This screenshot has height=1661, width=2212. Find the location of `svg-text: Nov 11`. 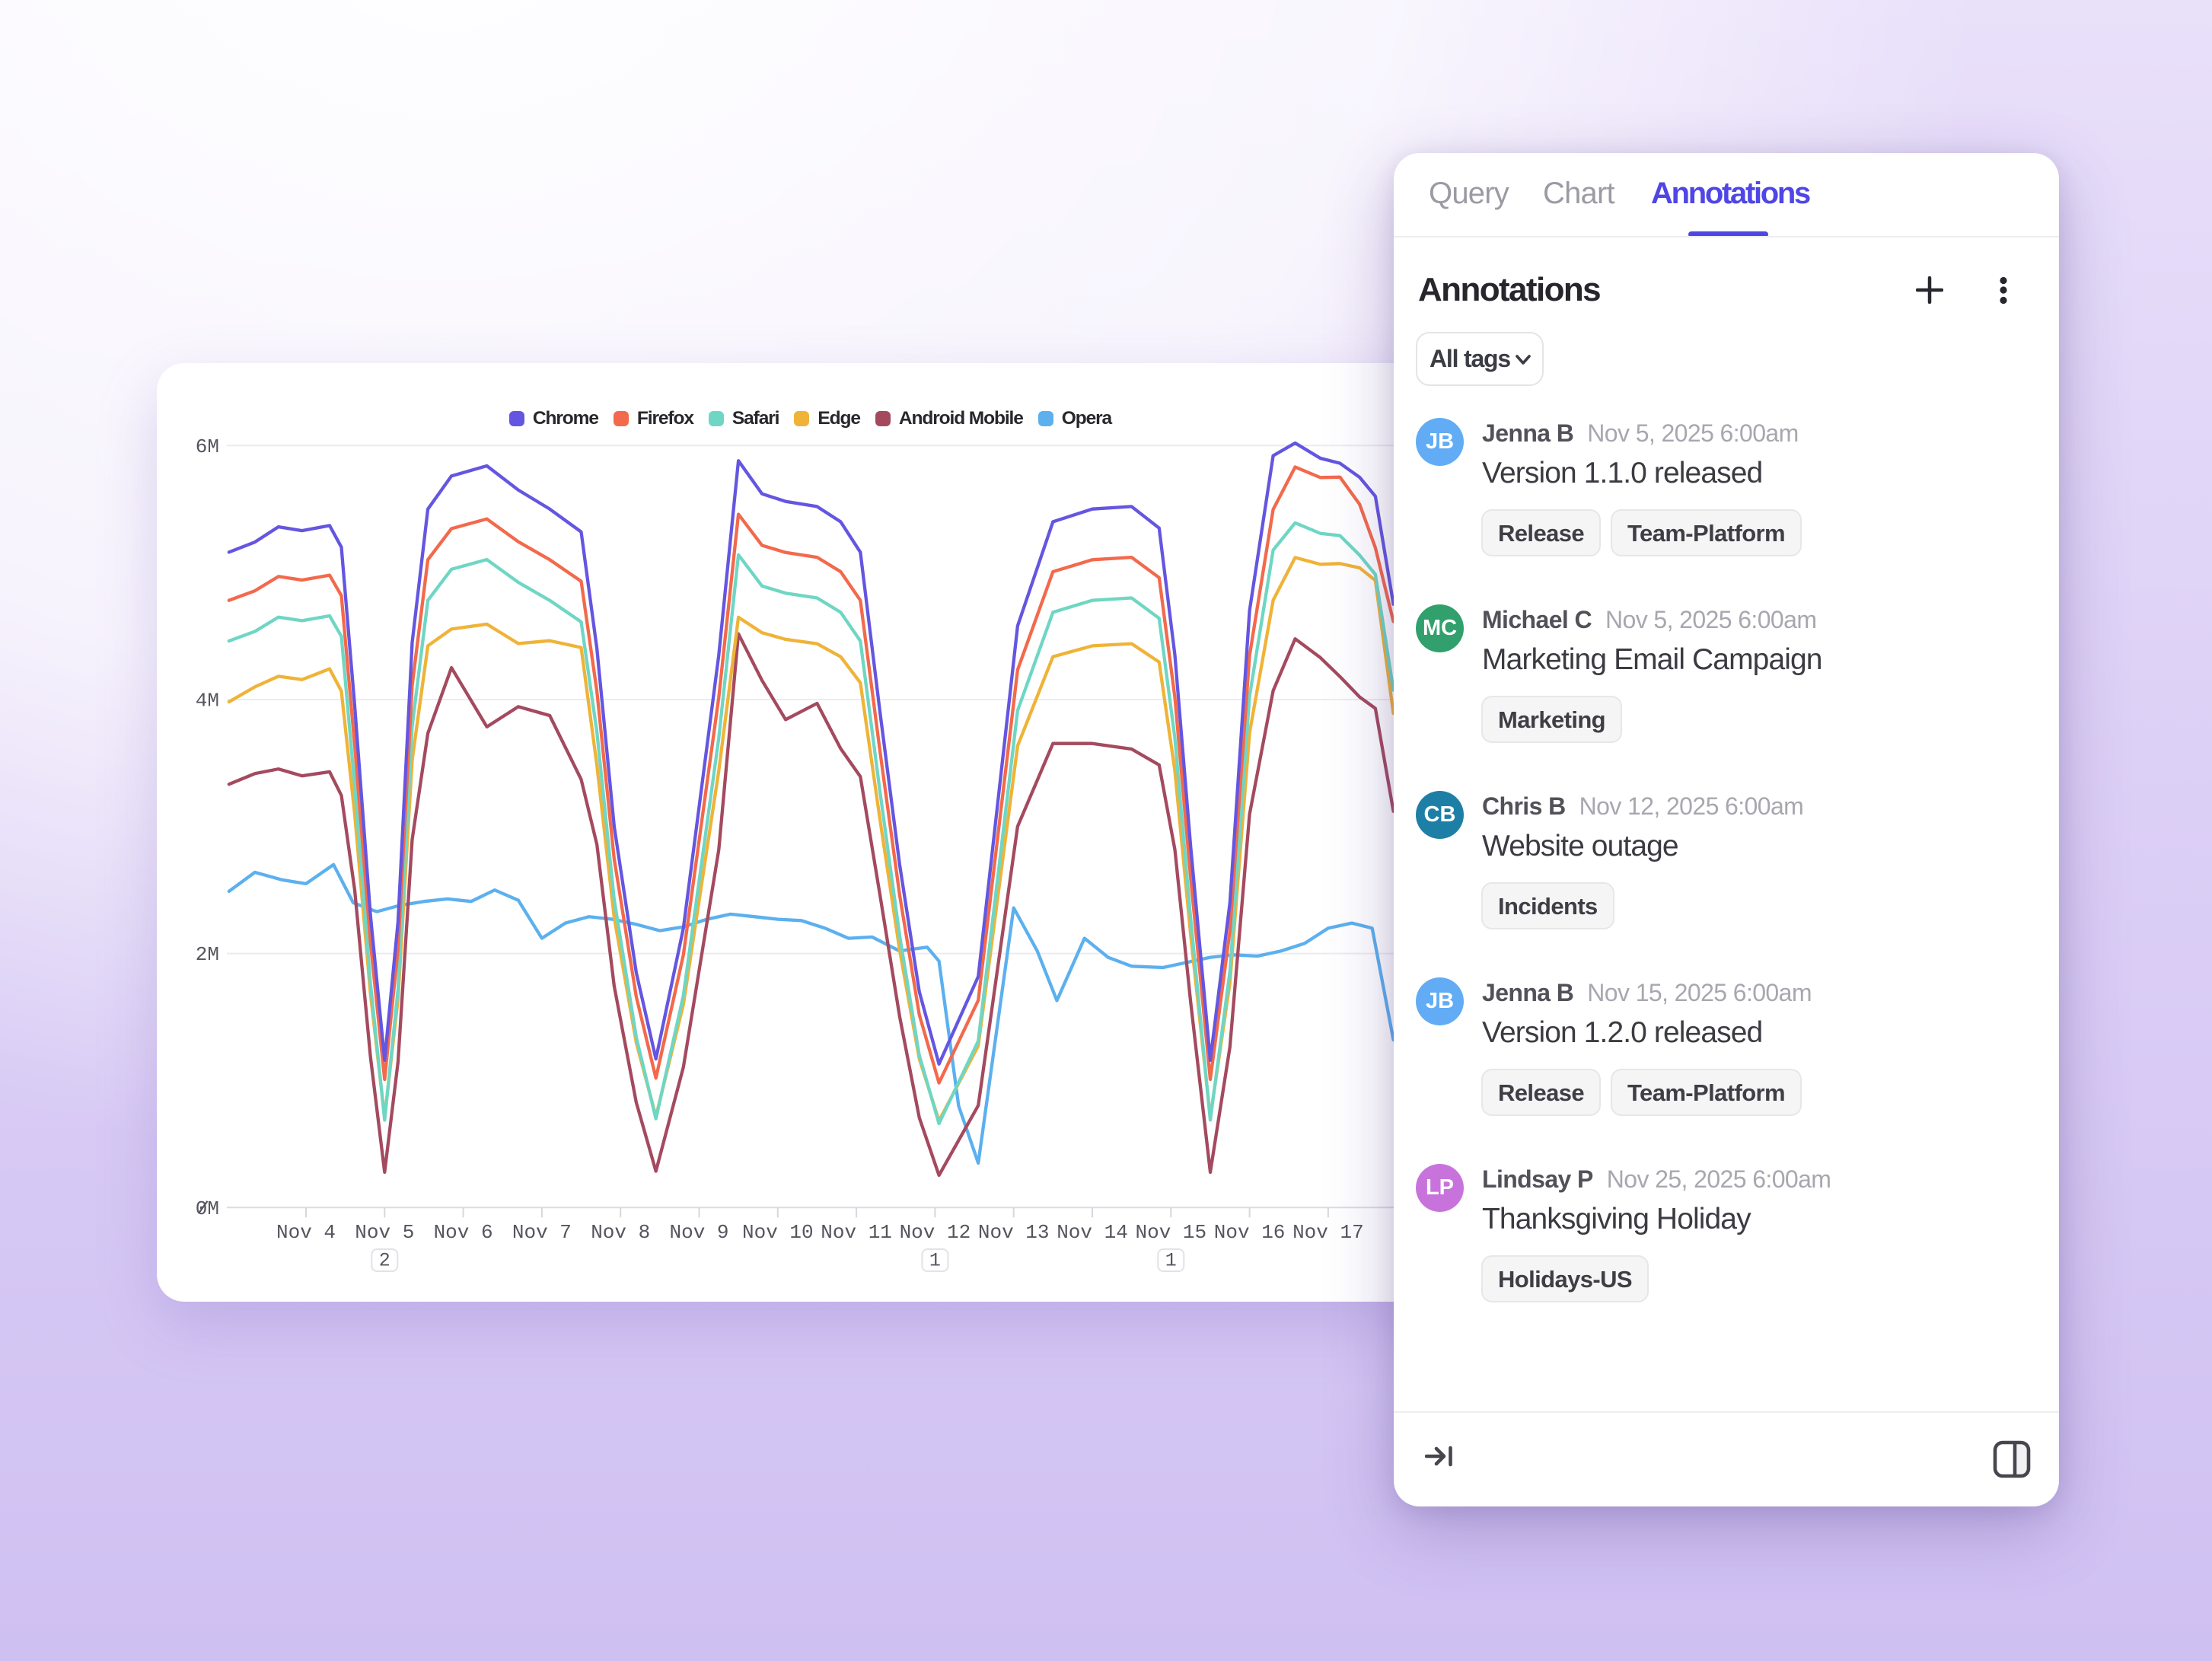

svg-text: Nov 11 is located at coordinates (856, 1233).